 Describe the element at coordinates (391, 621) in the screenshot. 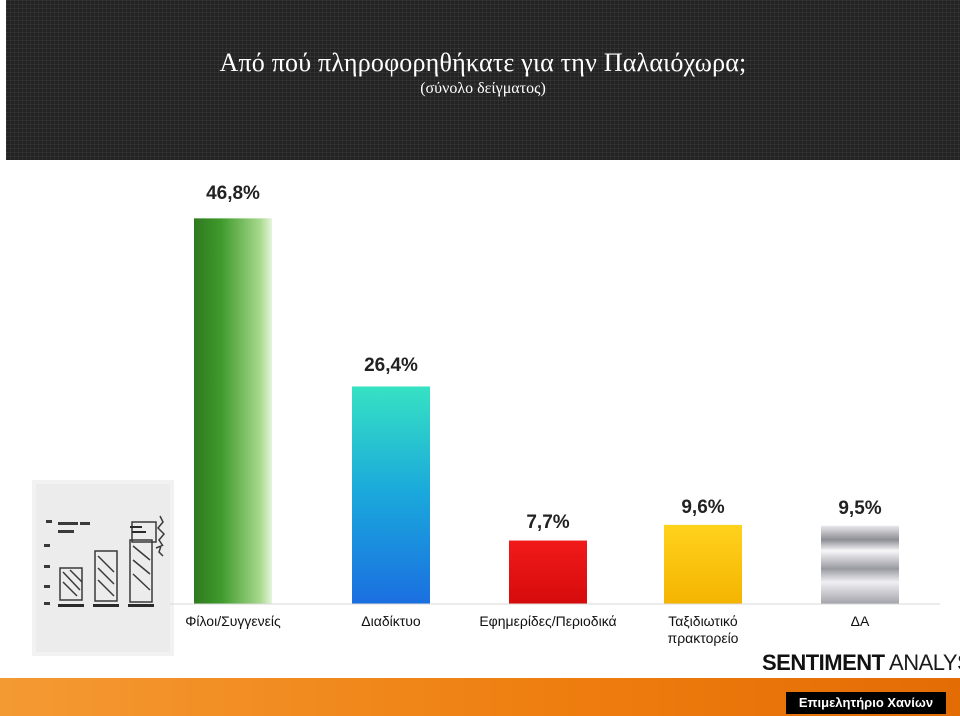

I see `category-label: Διαδίκτυο` at that location.